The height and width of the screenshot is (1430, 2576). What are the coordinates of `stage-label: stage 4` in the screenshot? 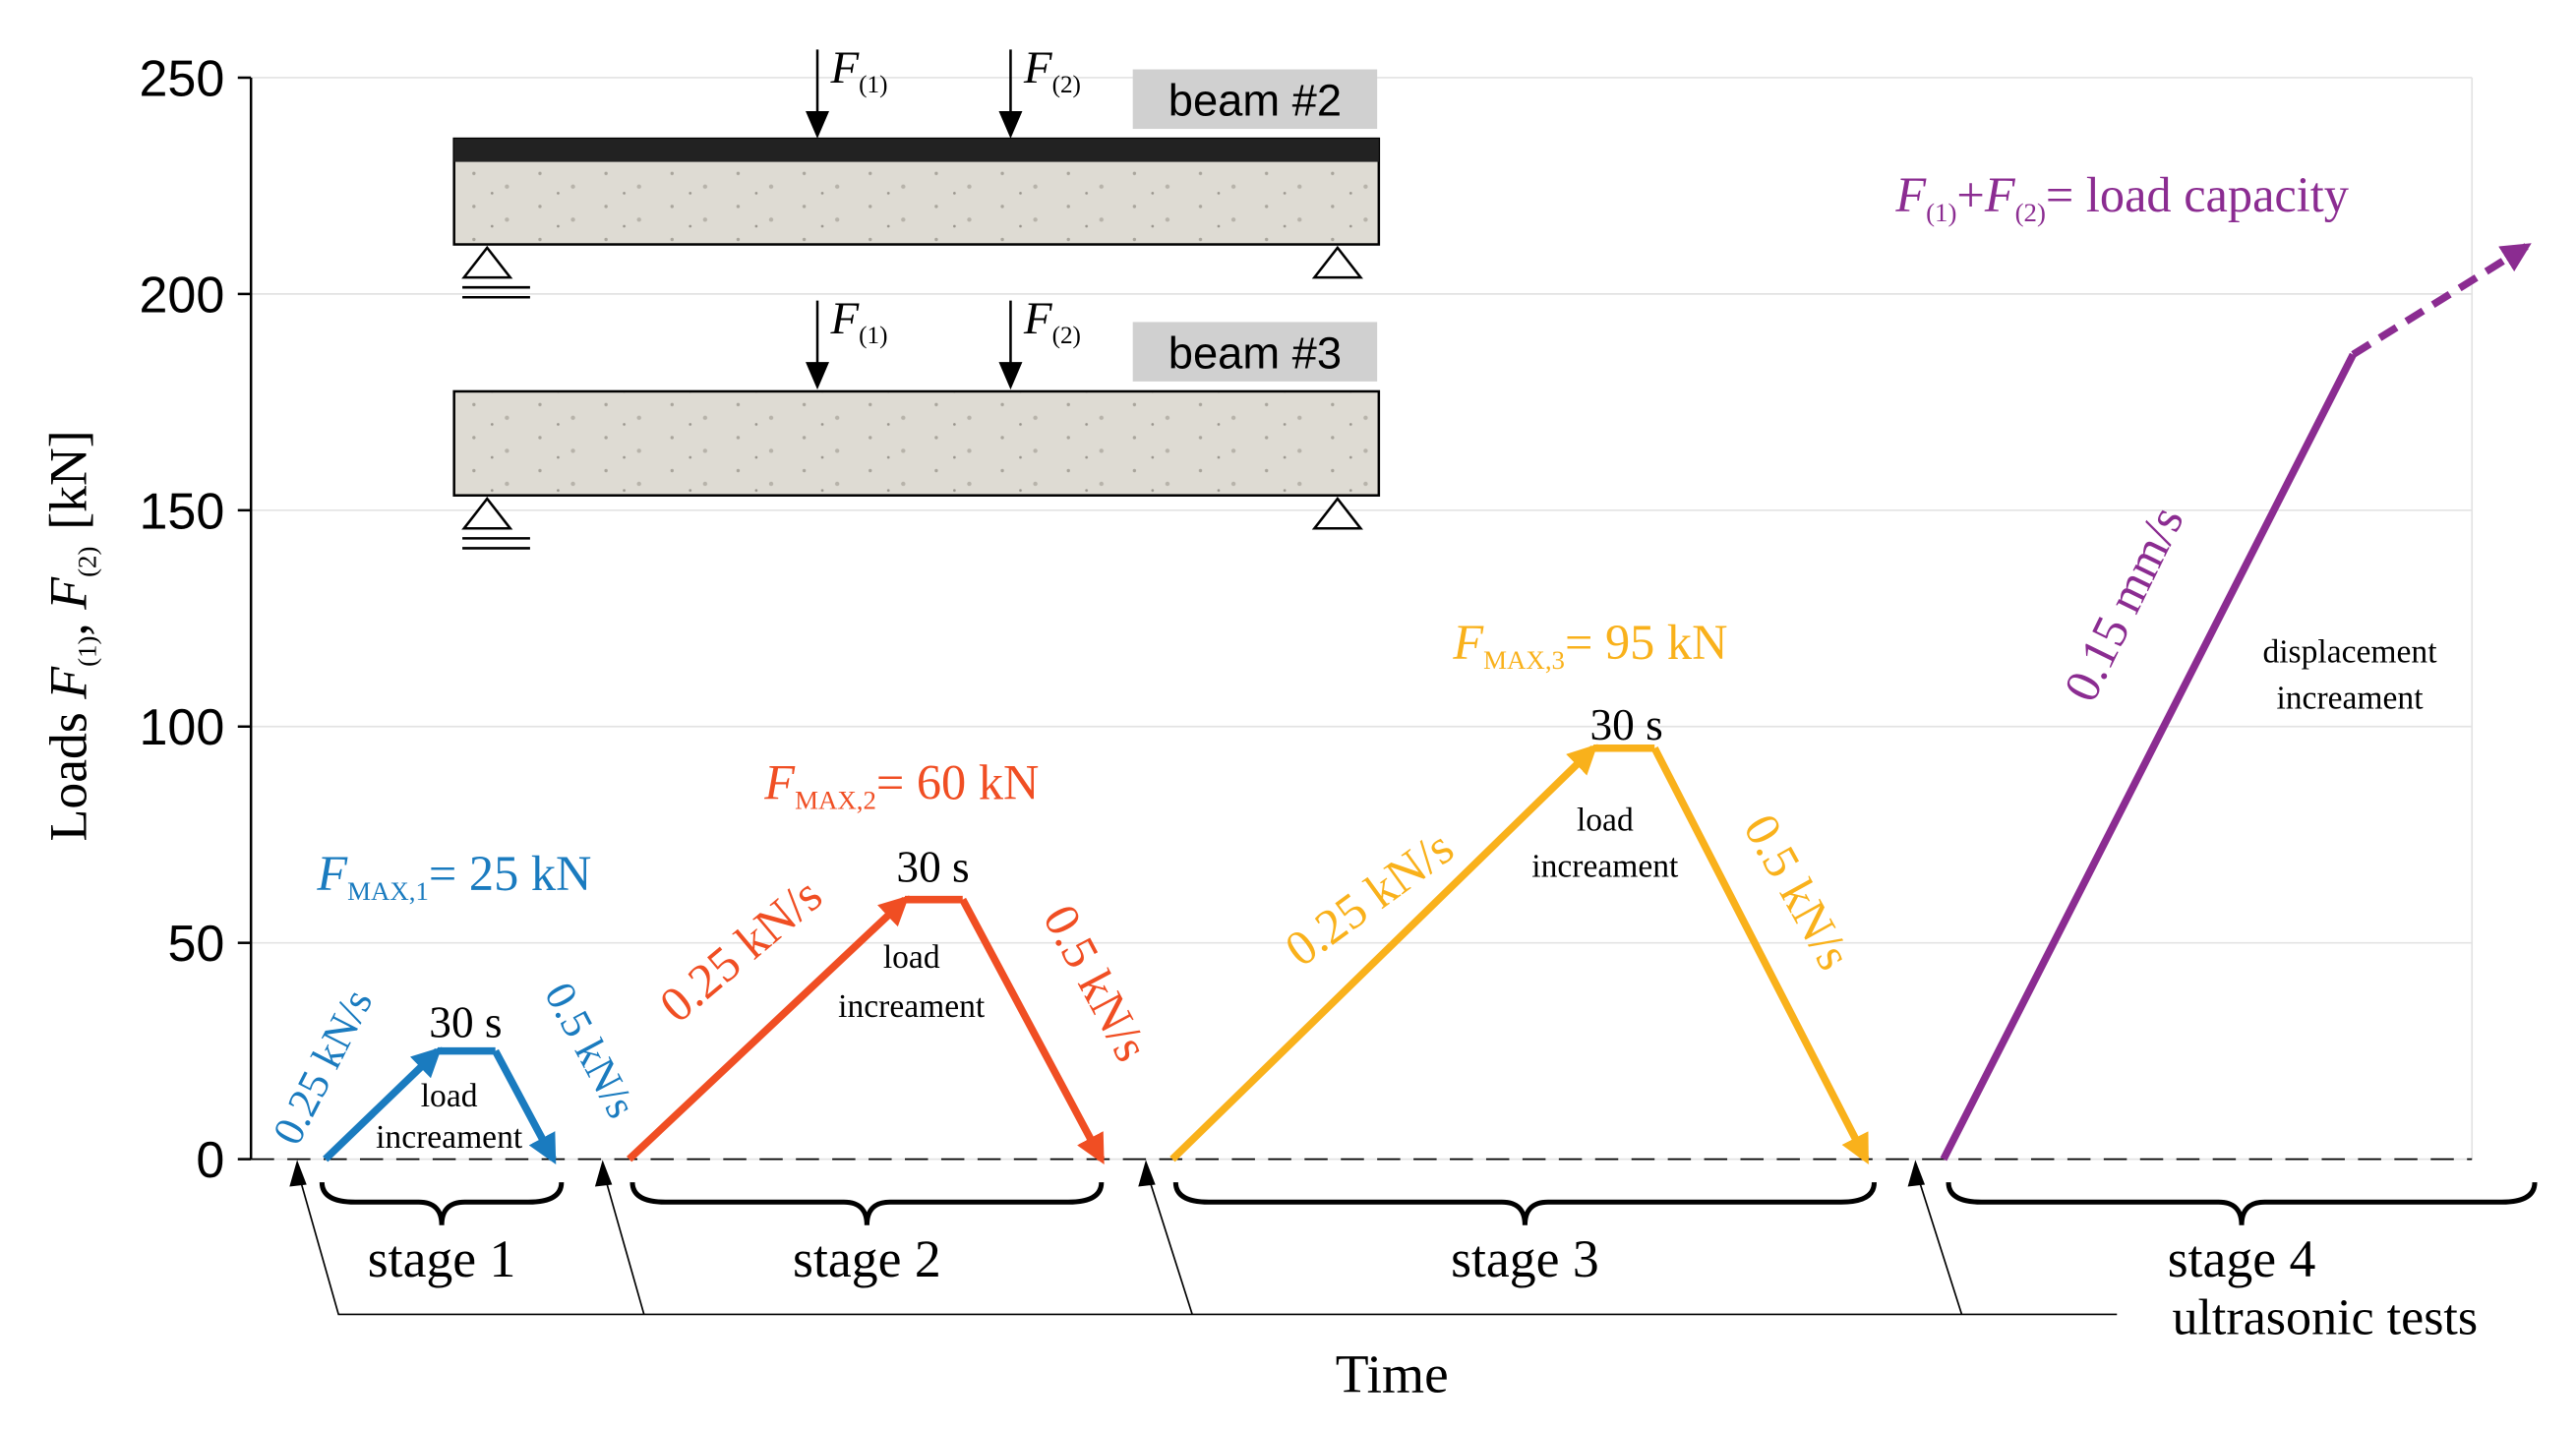 It's located at (2242, 1258).